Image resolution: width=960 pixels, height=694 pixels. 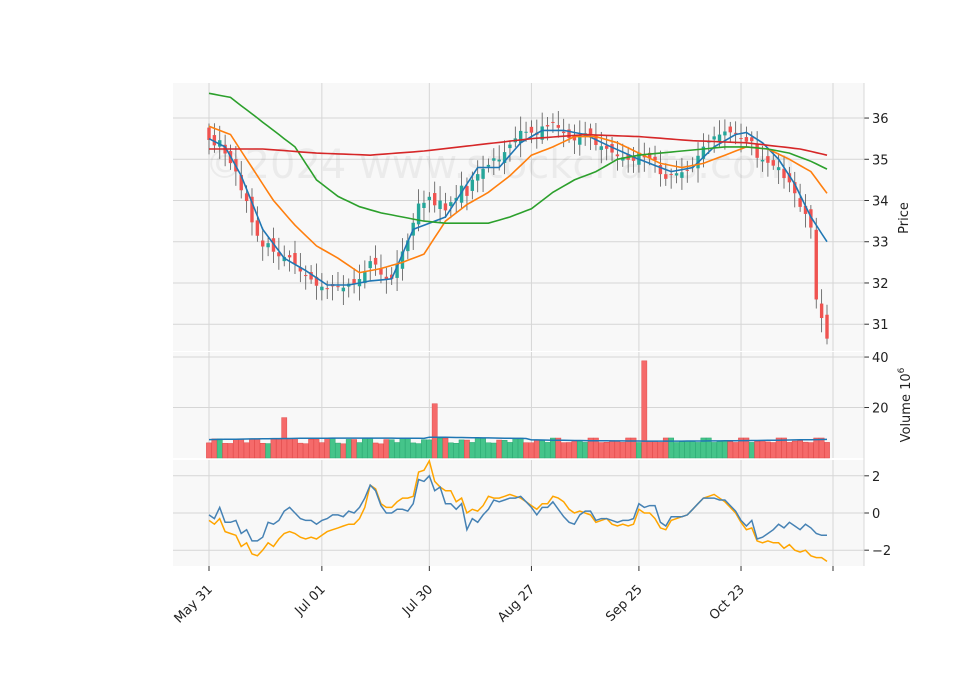 What do you see at coordinates (902, 370) in the screenshot?
I see `volume-axis-label-exponent: 6` at bounding box center [902, 370].